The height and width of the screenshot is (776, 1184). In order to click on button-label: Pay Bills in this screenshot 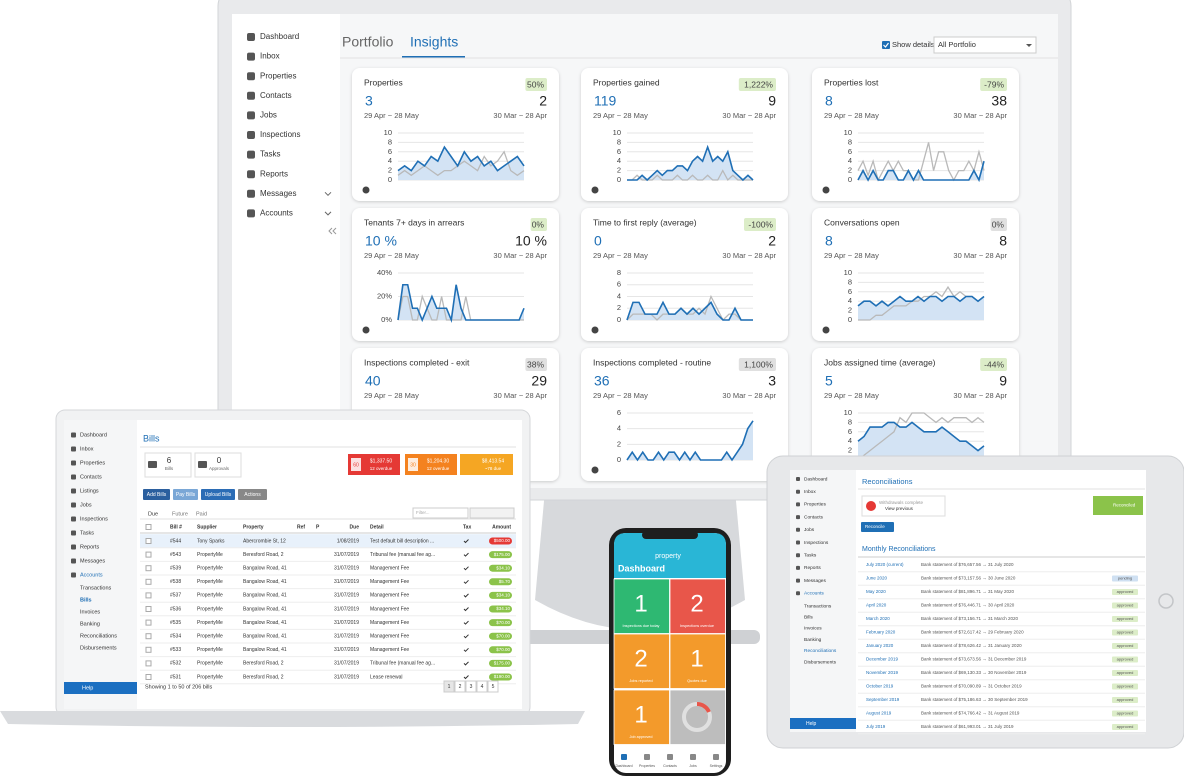, I will do `click(186, 495)`.